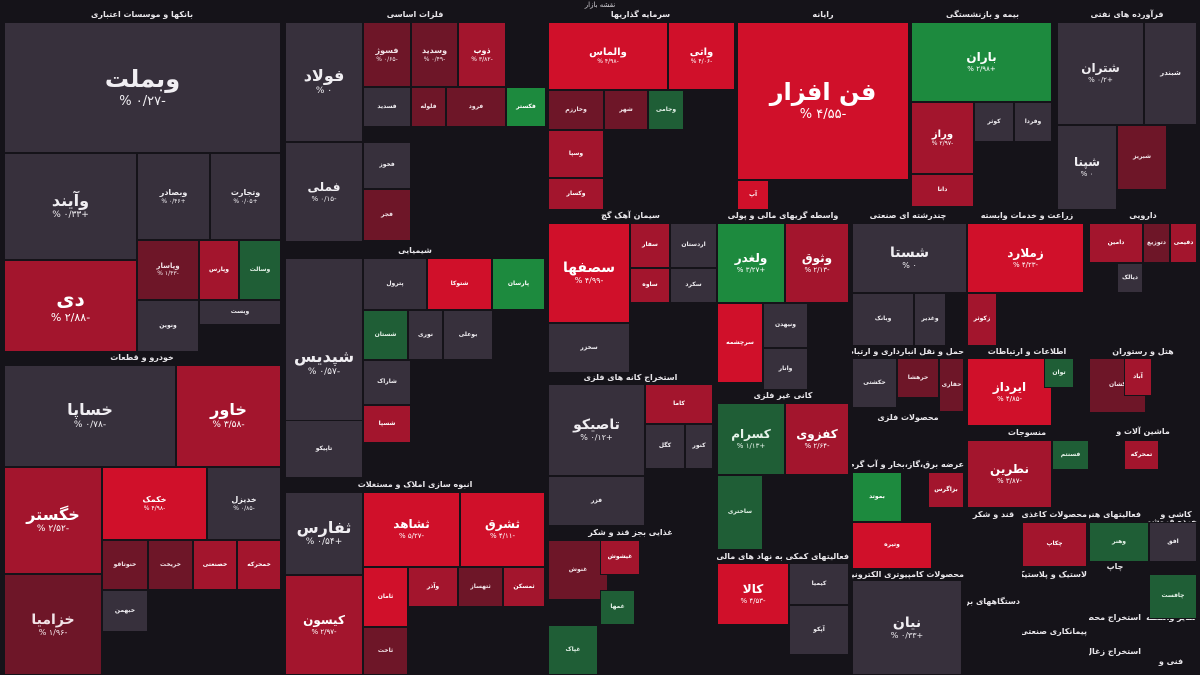  What do you see at coordinates (666, 110) in the screenshot?
I see `stock-tile: وجامی` at bounding box center [666, 110].